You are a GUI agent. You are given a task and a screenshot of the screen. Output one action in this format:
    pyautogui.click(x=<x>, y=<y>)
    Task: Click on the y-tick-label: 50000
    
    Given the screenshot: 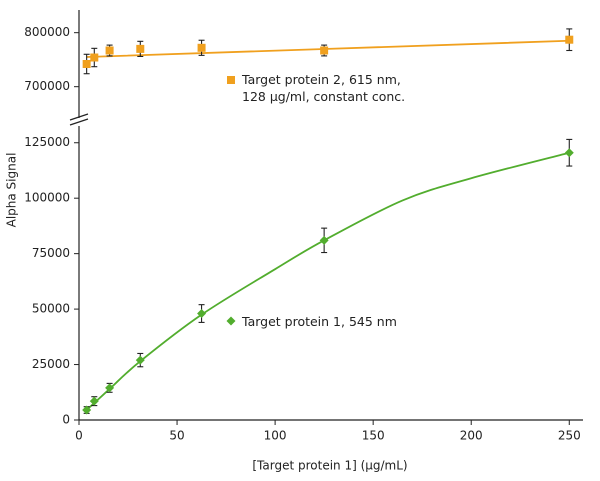 What is the action you would take?
    pyautogui.click(x=51, y=309)
    